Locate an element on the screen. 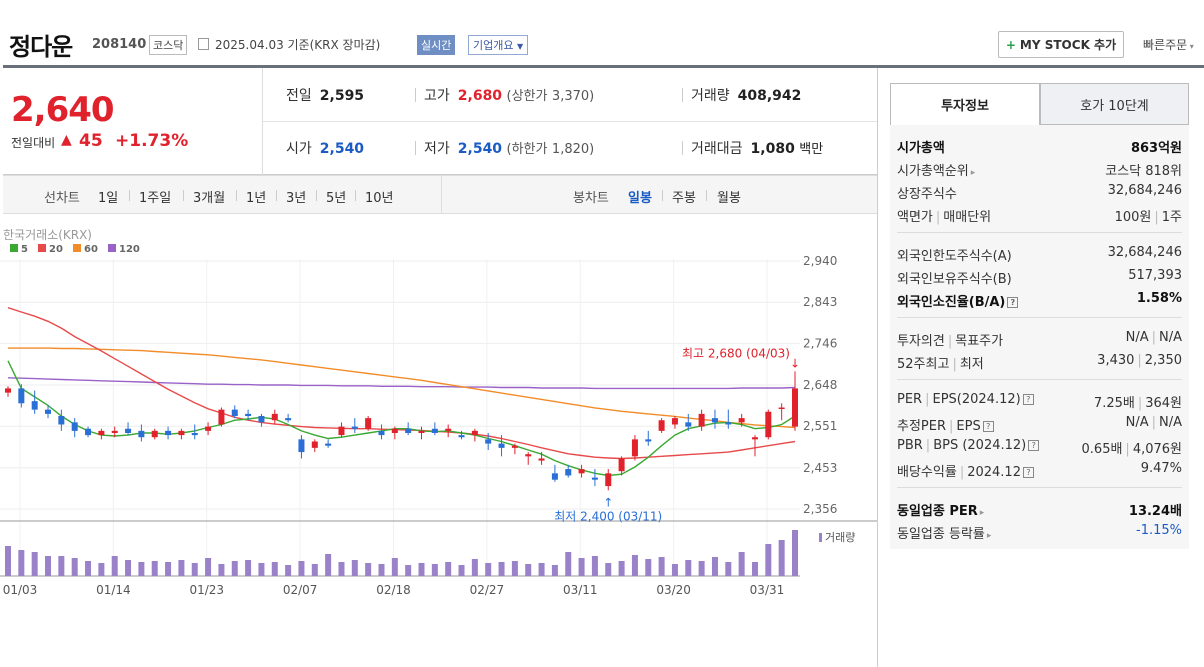 The width and height of the screenshot is (1204, 667). plus-icon: + is located at coordinates (1010, 44).